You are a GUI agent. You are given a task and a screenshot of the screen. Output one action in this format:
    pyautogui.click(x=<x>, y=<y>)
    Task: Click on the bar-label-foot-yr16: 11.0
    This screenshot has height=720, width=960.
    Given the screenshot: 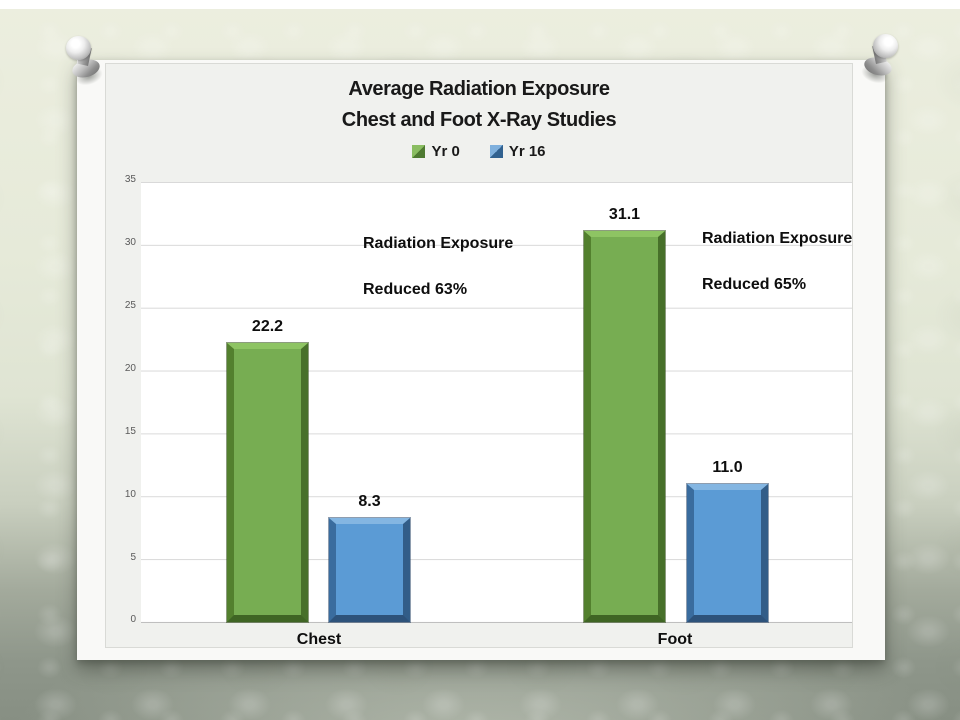 What is the action you would take?
    pyautogui.click(x=727, y=467)
    